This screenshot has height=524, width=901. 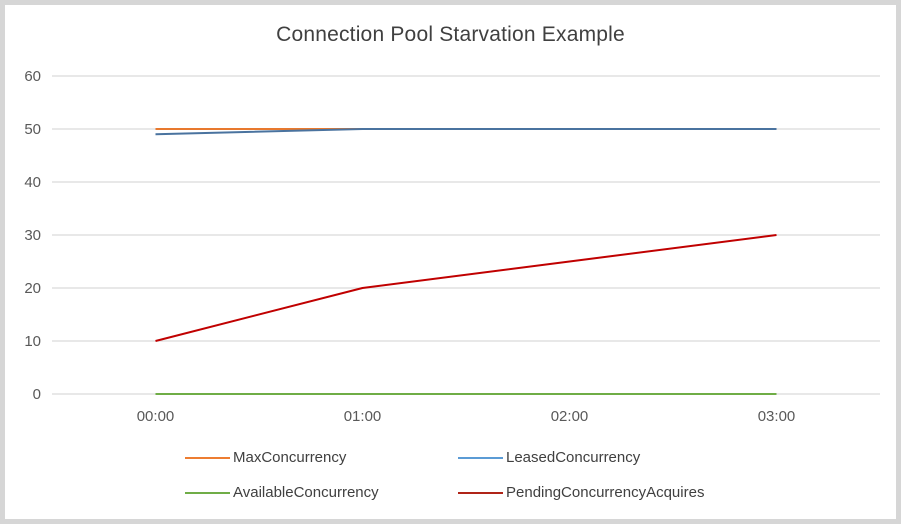 I want to click on y-axis-tick-label: 40, so click(x=32, y=182).